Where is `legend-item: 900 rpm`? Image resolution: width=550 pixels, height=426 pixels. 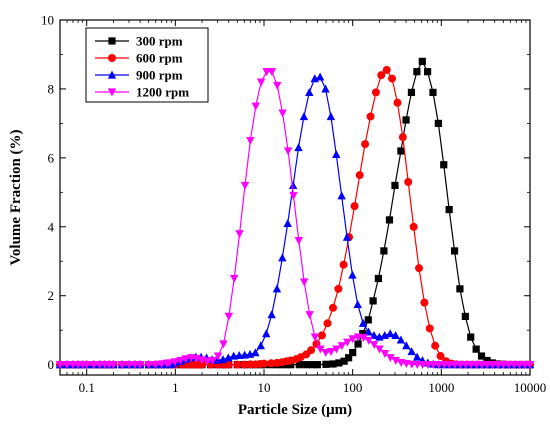
legend-item: 900 rpm is located at coordinates (139, 75).